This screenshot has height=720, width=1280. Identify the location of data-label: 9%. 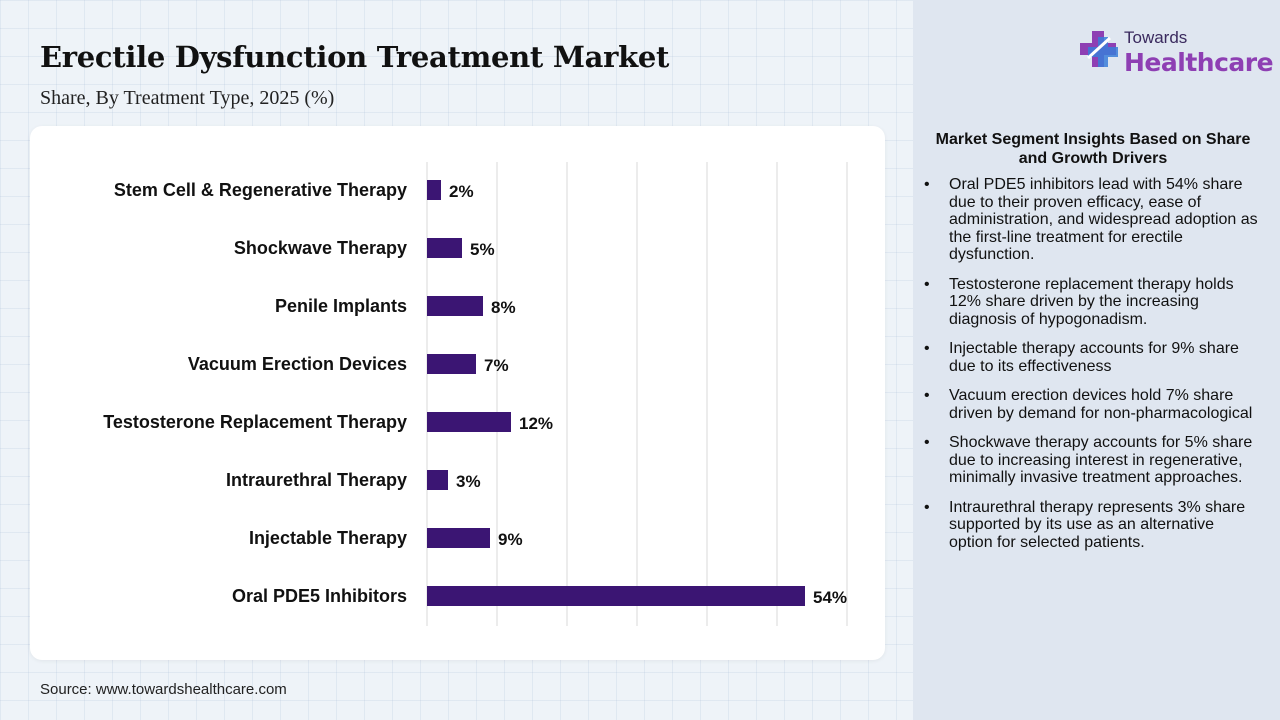
(510, 539).